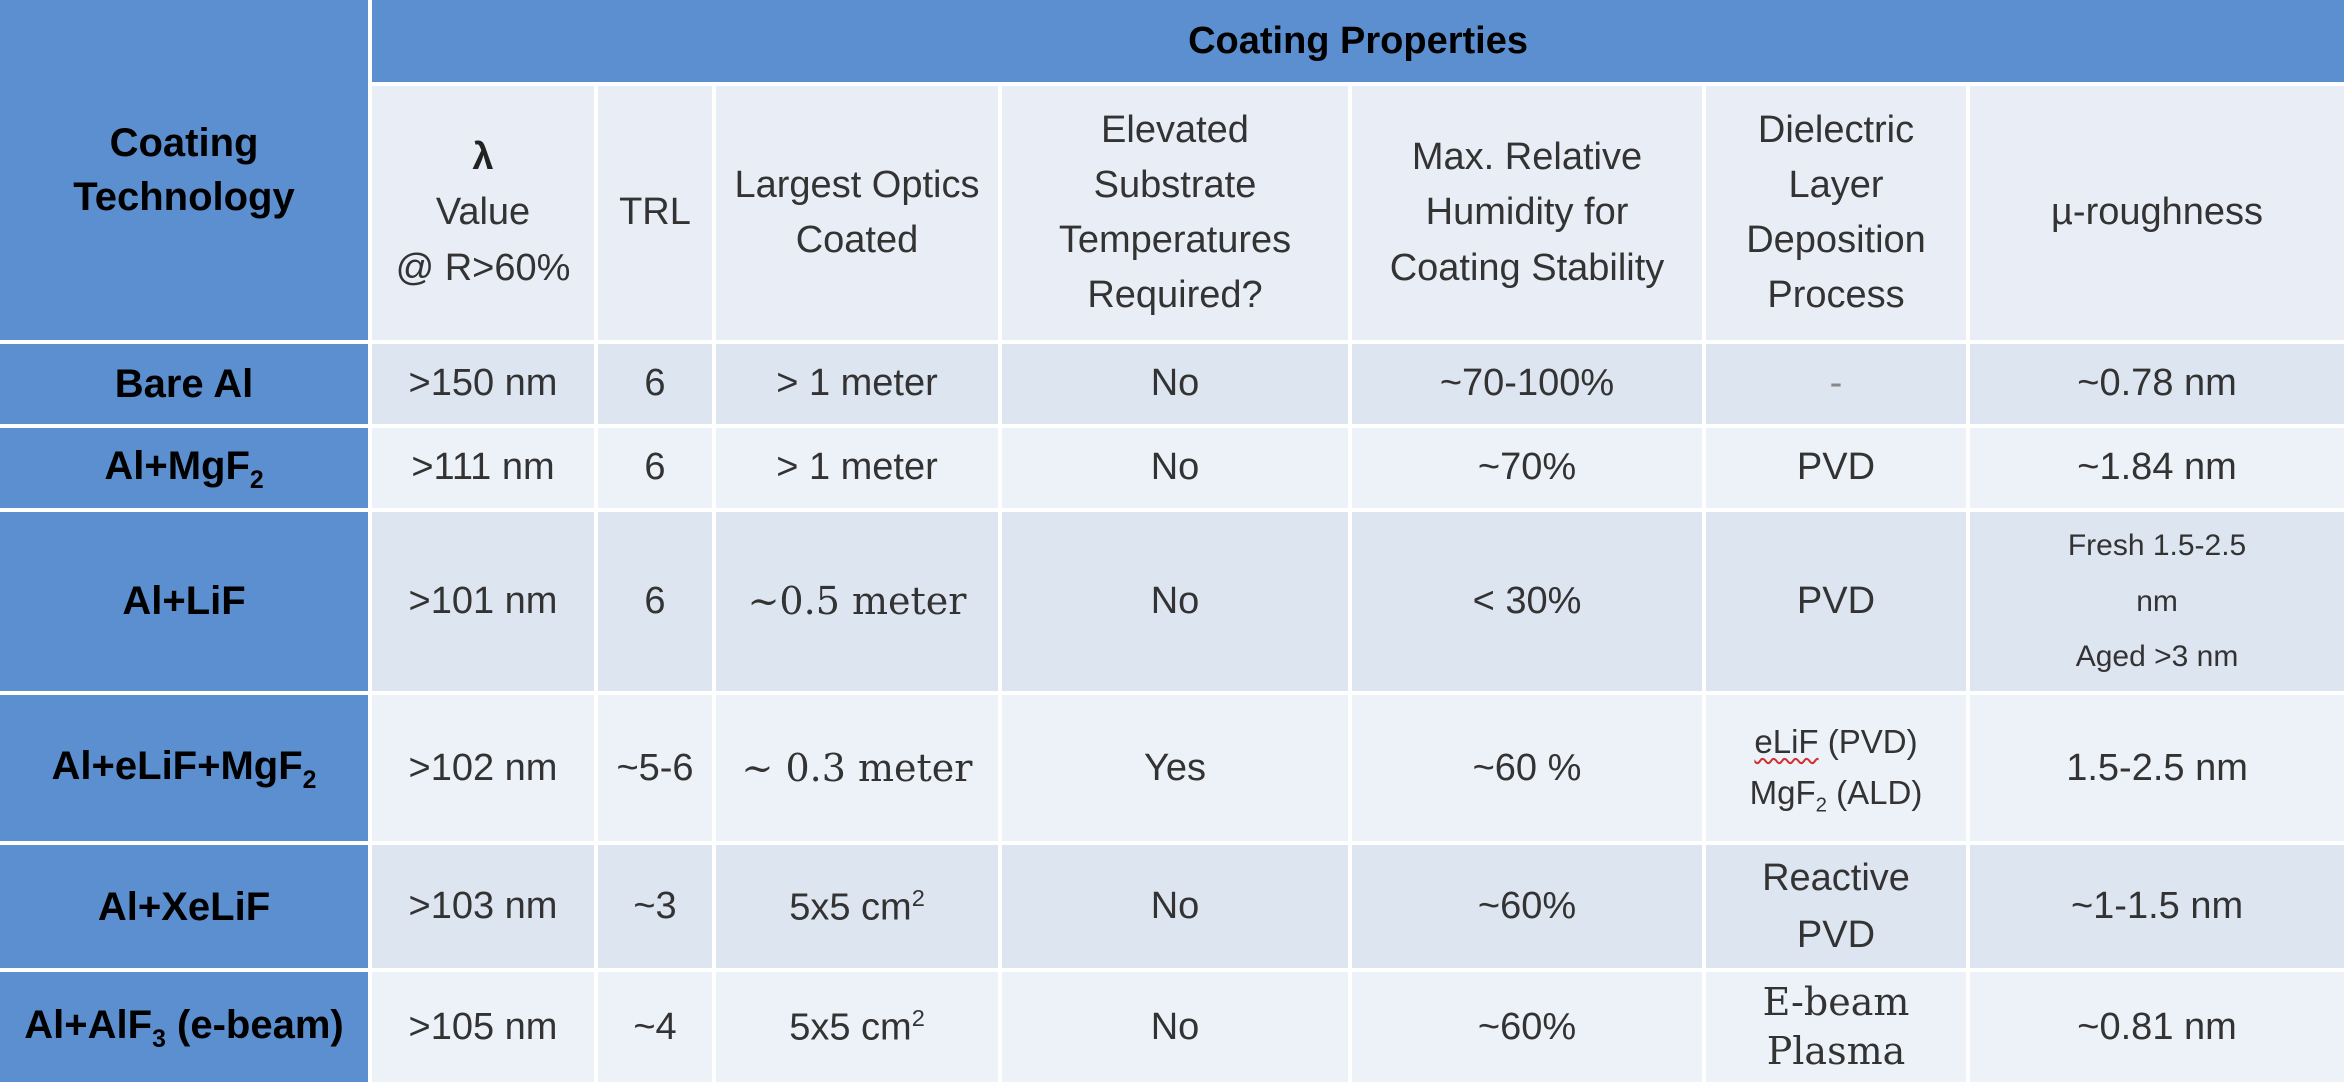 Image resolution: width=2344 pixels, height=1082 pixels. I want to click on cell-humidity: ~60 %, so click(1529, 770).